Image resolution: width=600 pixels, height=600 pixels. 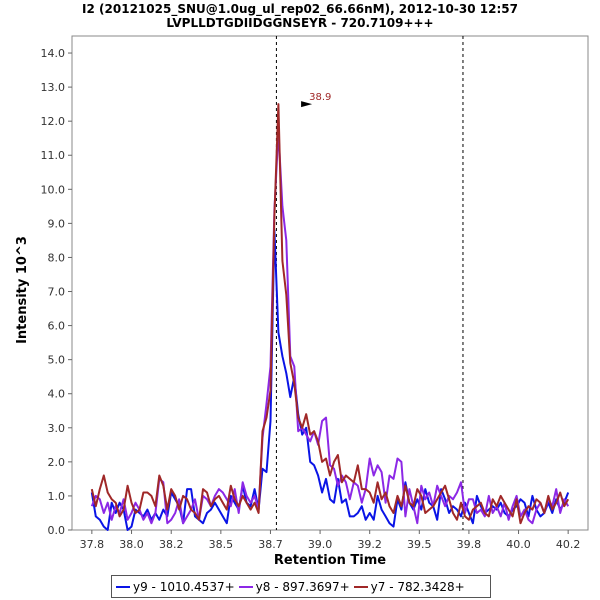 What do you see at coordinates (53, 53) in the screenshot?
I see `y-tick-label: 14.0` at bounding box center [53, 53].